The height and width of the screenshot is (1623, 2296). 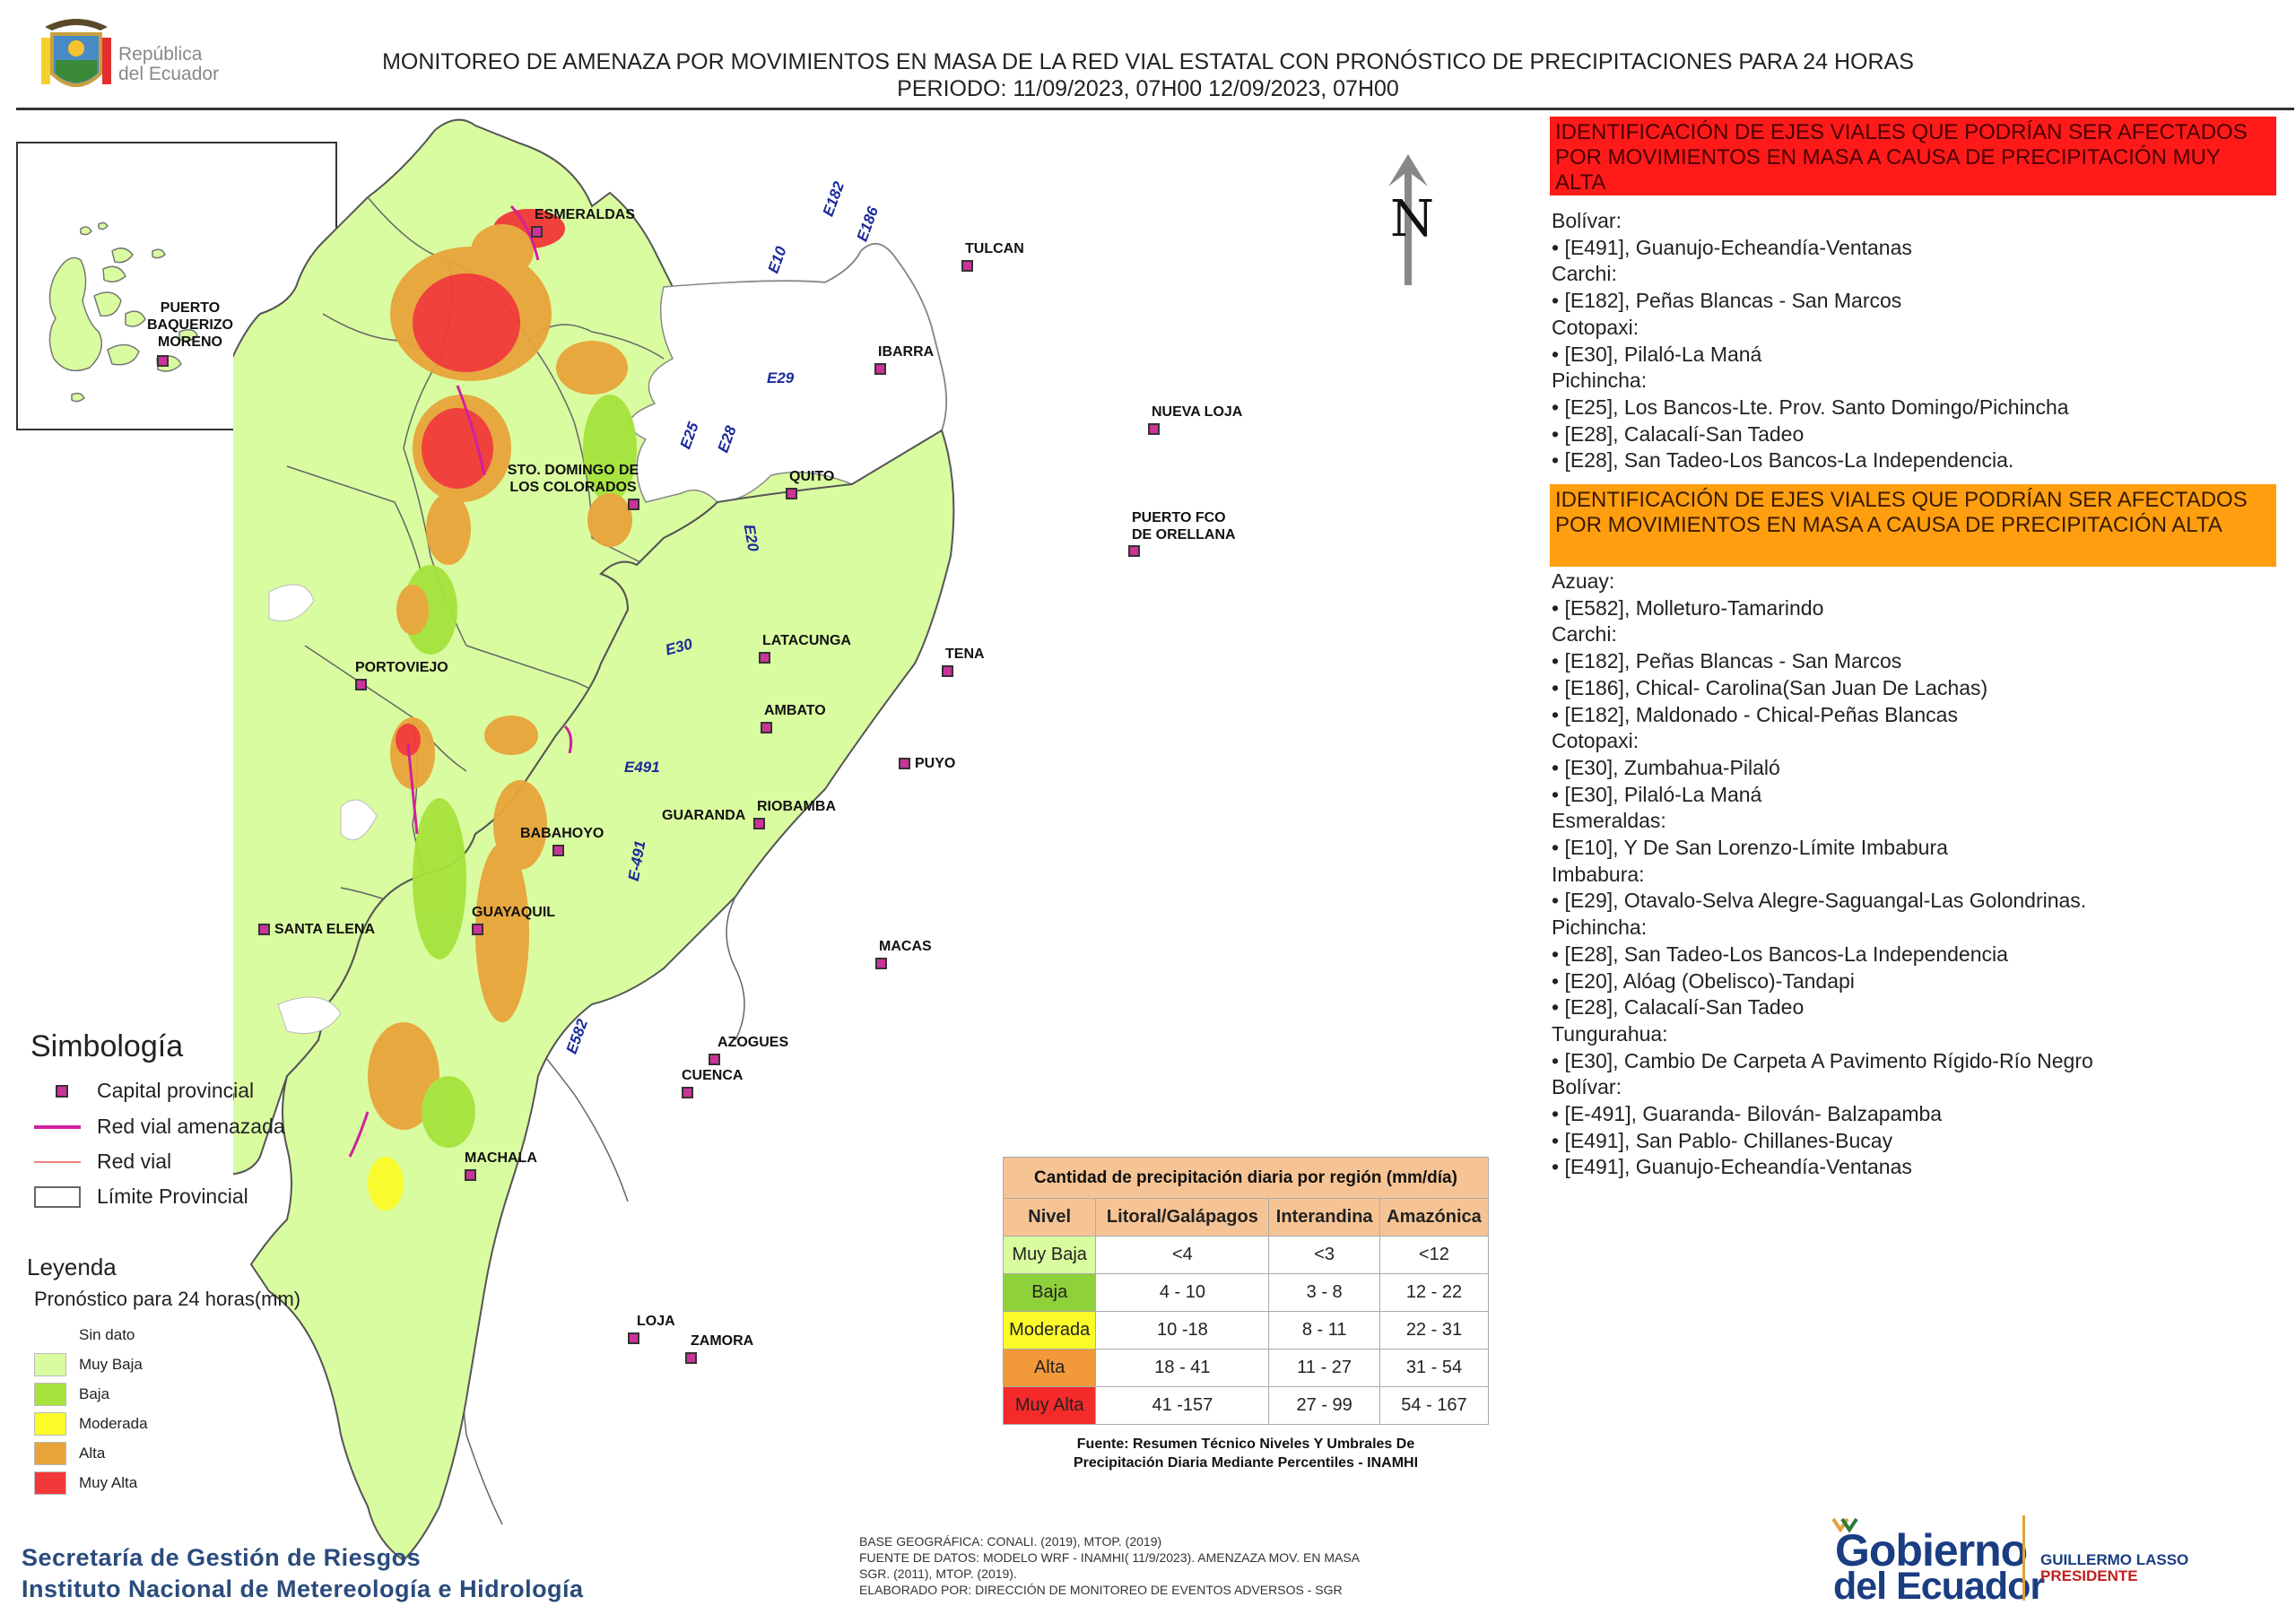 What do you see at coordinates (1182, 1405) in the screenshot?
I see `table-cell: 41 -157` at bounding box center [1182, 1405].